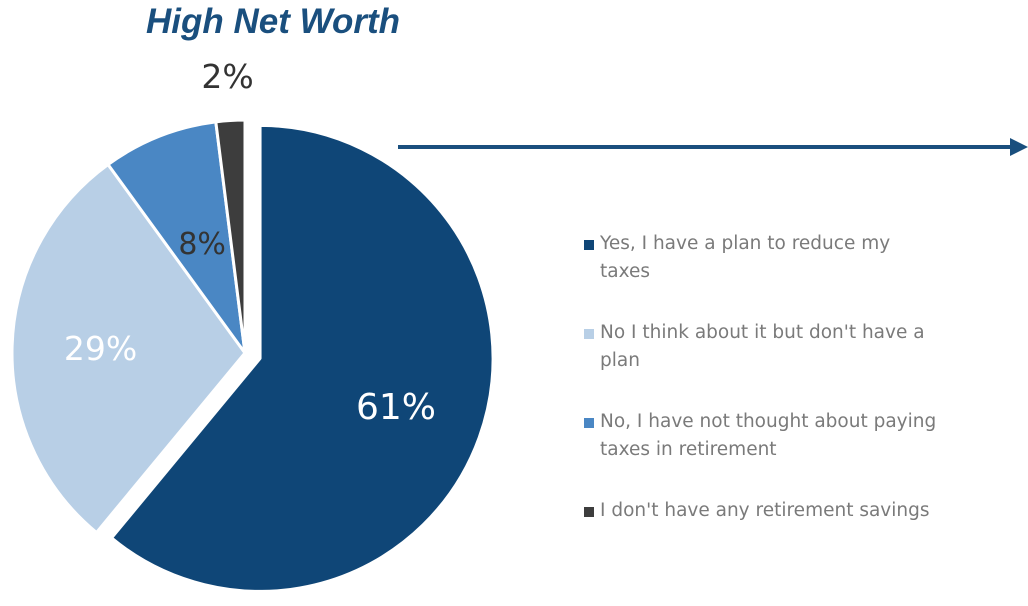 The height and width of the screenshot is (606, 1028). Describe the element at coordinates (765, 510) in the screenshot. I see `legend-label: I don't have any retirement savings` at that location.